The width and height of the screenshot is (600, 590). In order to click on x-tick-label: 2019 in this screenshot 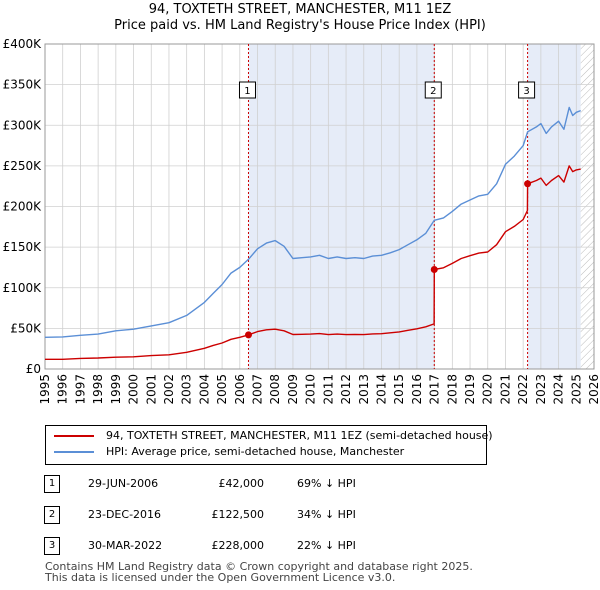, I will do `click(470, 389)`.